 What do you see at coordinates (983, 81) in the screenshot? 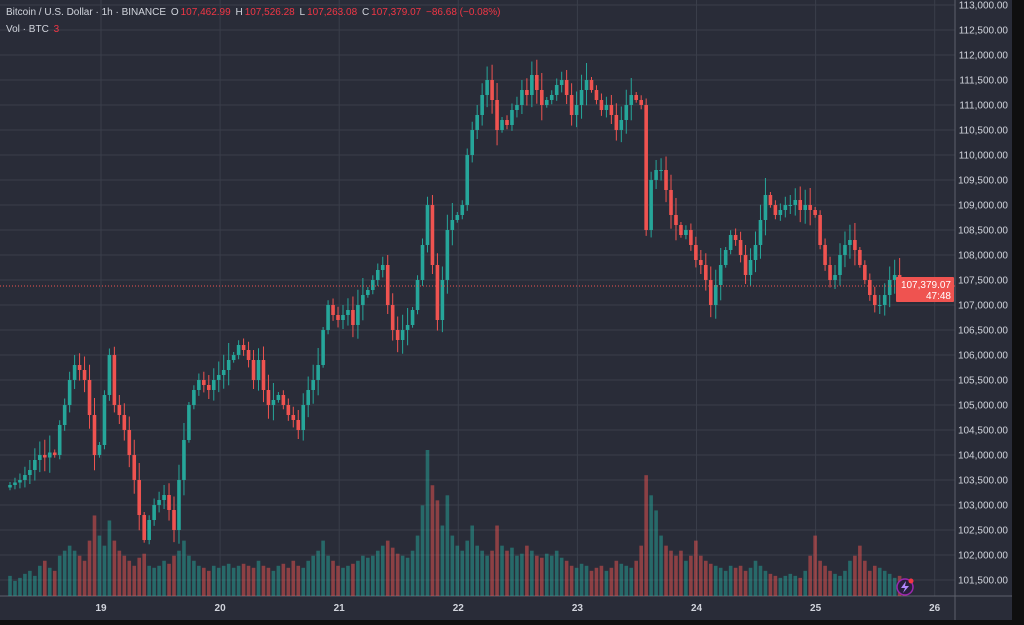
I see `y-tick-label: 111,500.00` at bounding box center [983, 81].